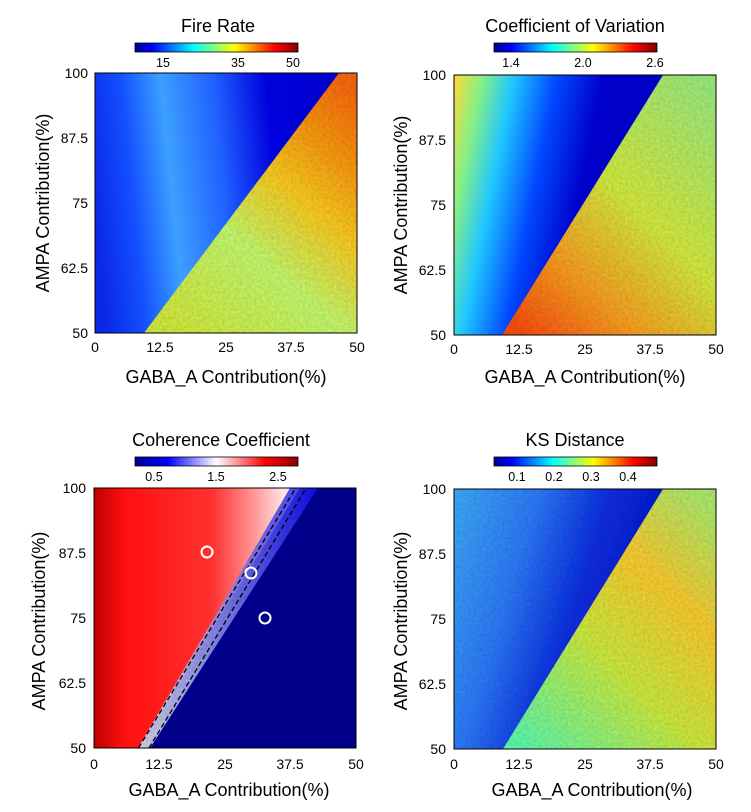 The width and height of the screenshot is (751, 812). What do you see at coordinates (153, 477) in the screenshot?
I see `colorbar-tick-label: 0.5` at bounding box center [153, 477].